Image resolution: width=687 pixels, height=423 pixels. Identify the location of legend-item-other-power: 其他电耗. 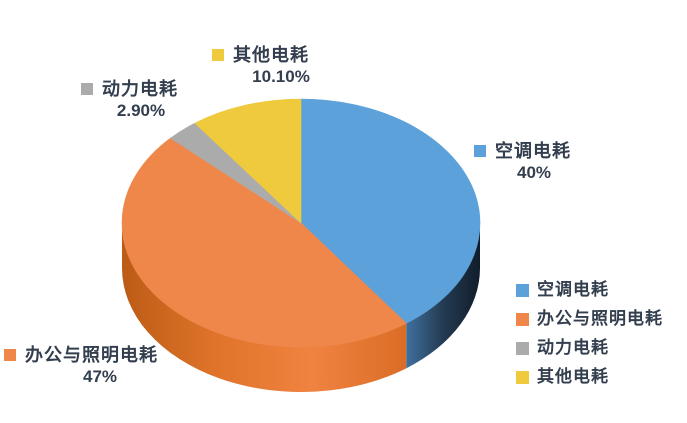
(589, 377).